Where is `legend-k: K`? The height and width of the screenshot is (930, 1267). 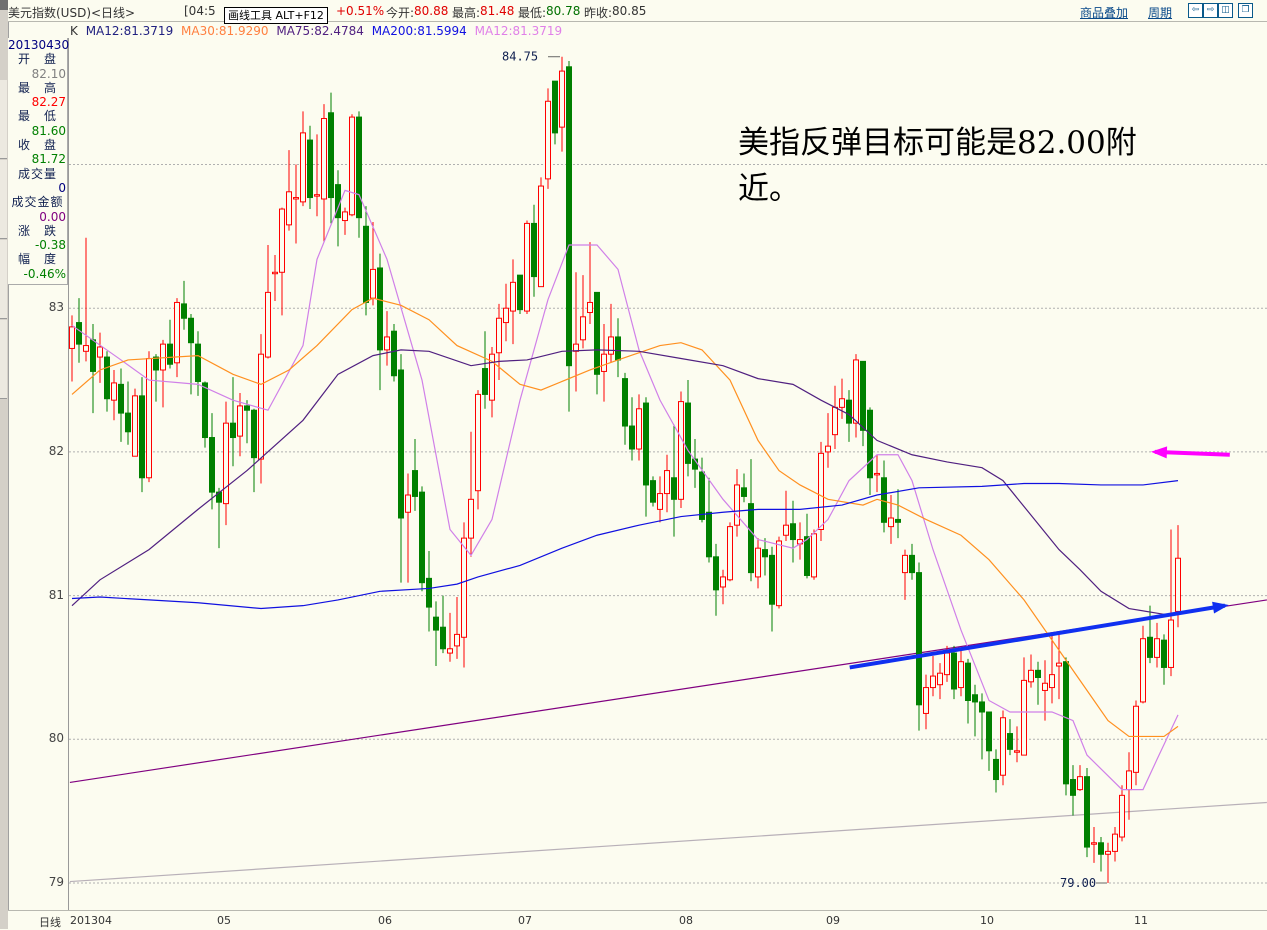 legend-k: K is located at coordinates (74, 31).